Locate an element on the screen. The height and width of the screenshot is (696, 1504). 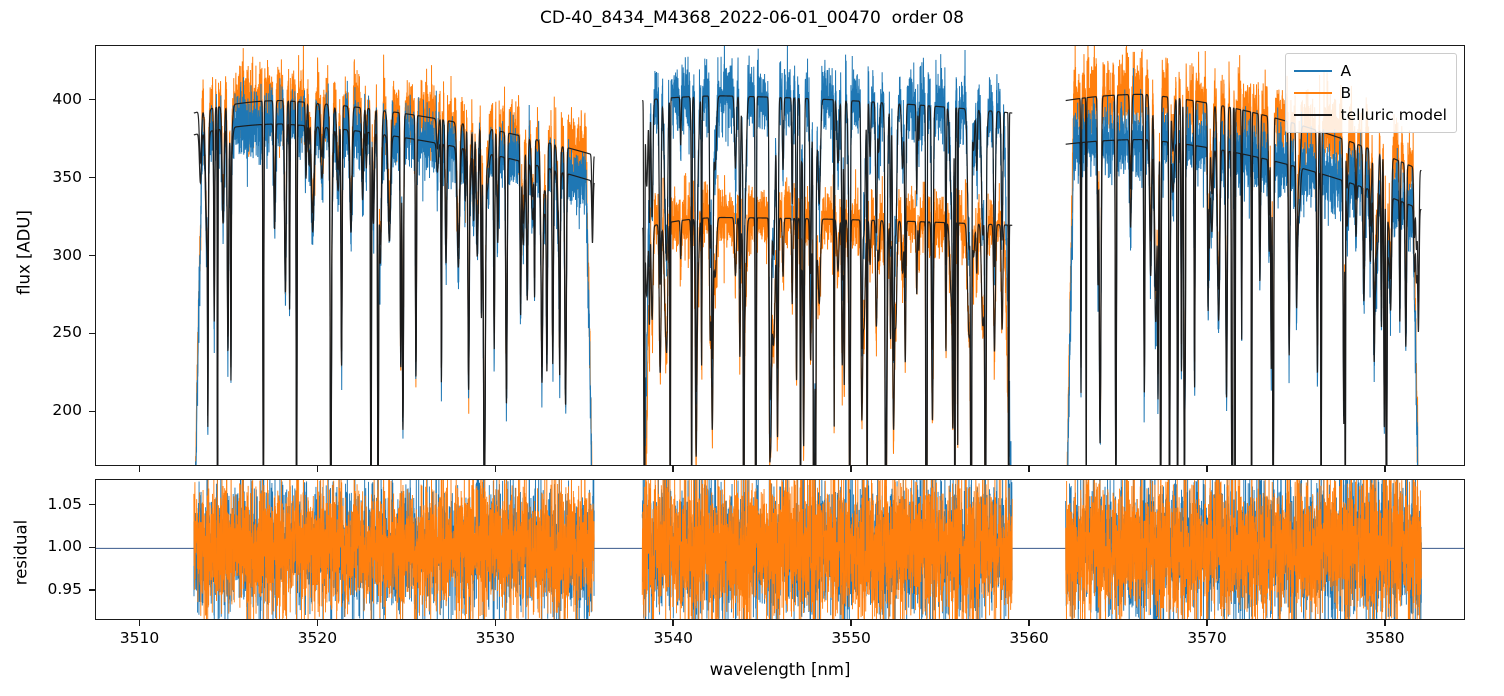
y-tick-label-flux: 200 is located at coordinates (67, 410).